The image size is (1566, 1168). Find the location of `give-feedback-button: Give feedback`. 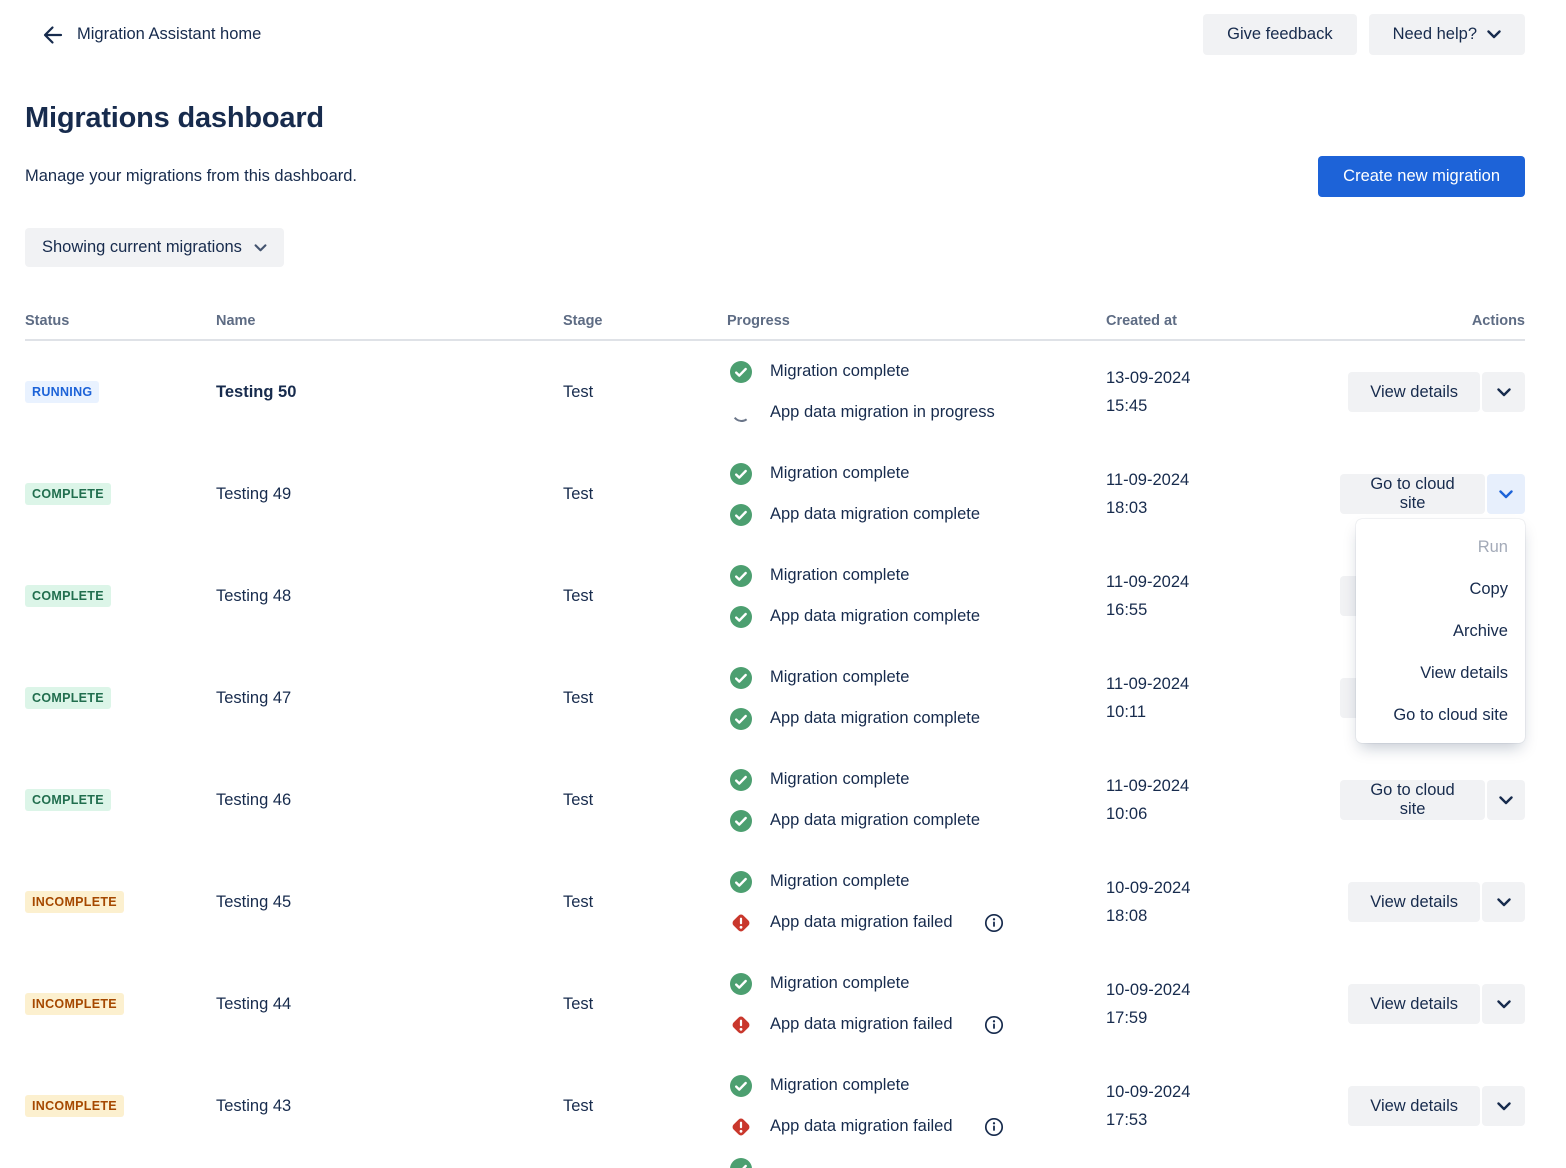

give-feedback-button: Give feedback is located at coordinates (1280, 34).